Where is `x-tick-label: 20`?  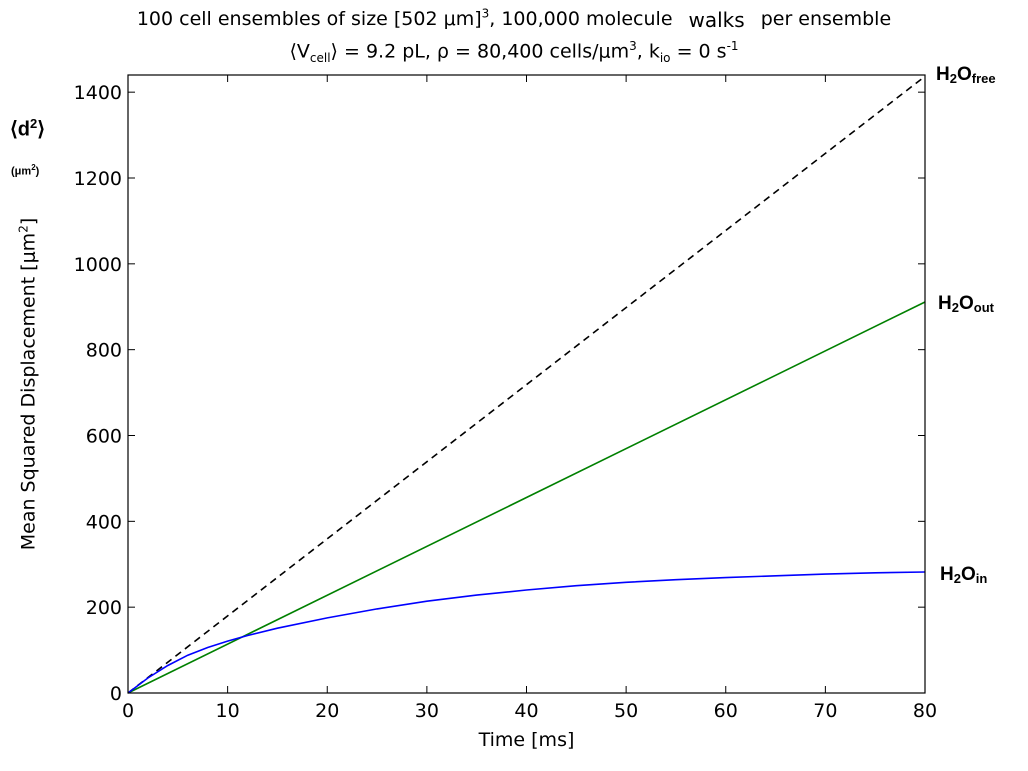
x-tick-label: 20 is located at coordinates (327, 711).